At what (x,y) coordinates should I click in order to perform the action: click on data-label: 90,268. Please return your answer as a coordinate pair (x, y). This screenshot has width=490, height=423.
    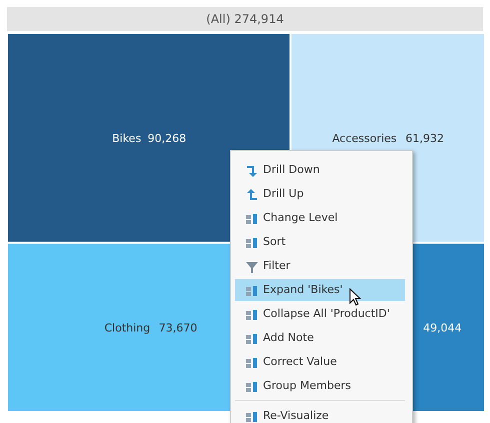
    Looking at the image, I should click on (167, 138).